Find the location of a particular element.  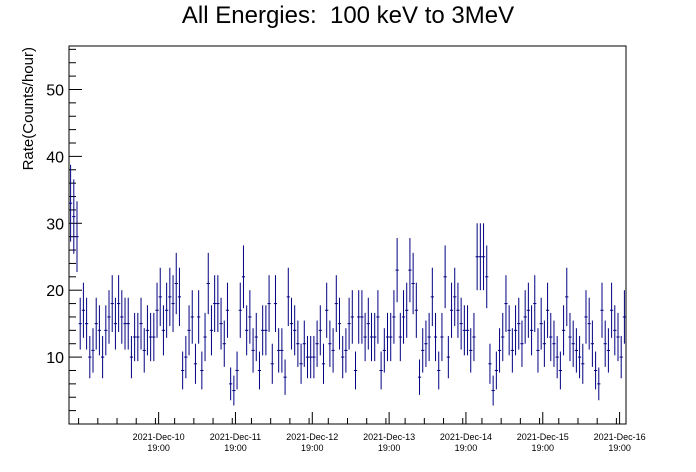

y-tick-label: 50 is located at coordinates (55, 90).